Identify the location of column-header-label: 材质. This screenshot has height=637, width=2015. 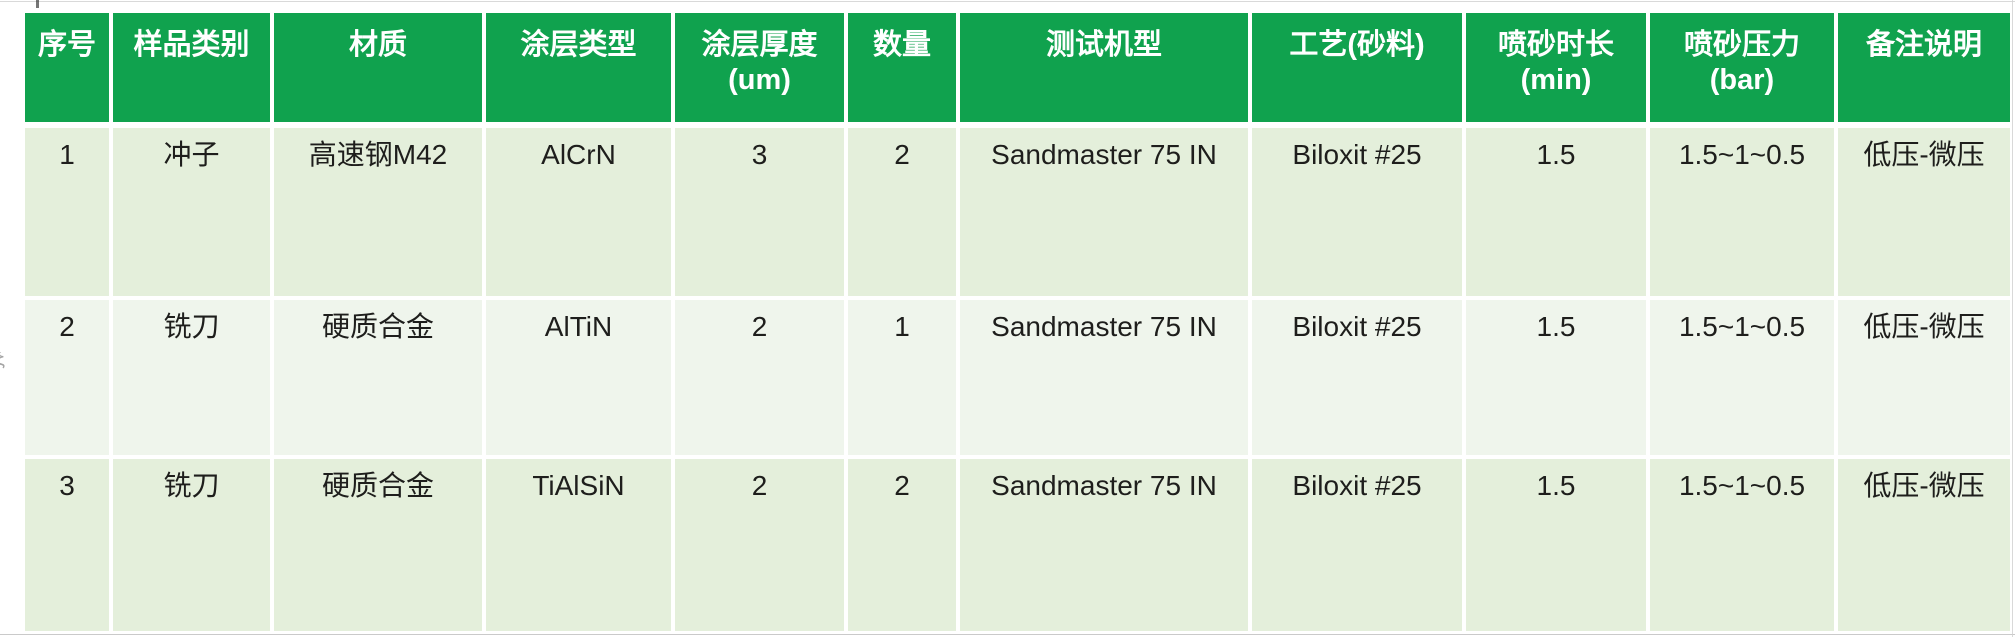
(377, 45).